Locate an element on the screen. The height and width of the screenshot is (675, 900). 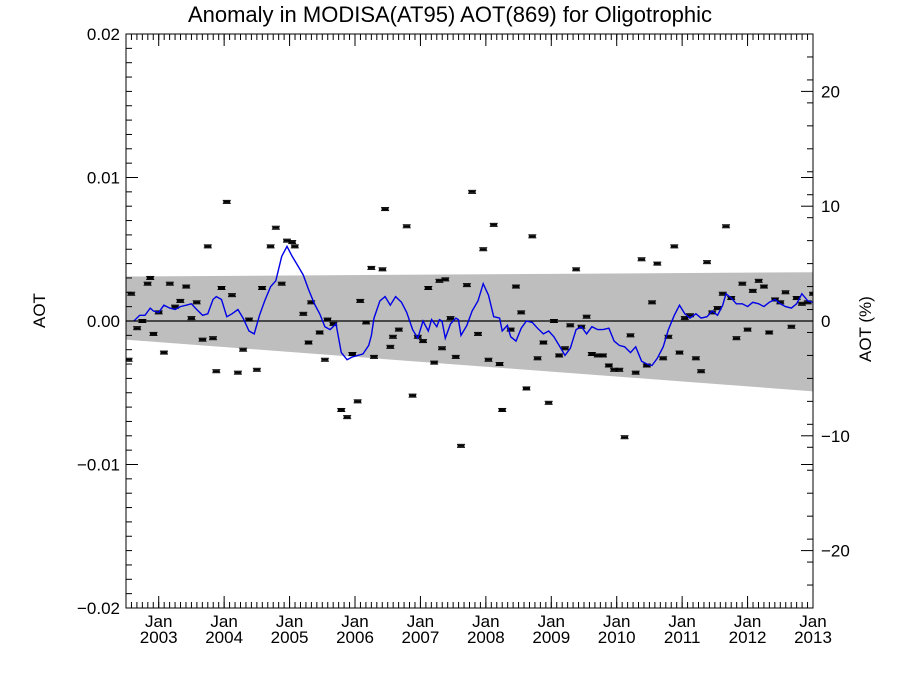
x-tick-year-label: 2010 is located at coordinates (617, 637).